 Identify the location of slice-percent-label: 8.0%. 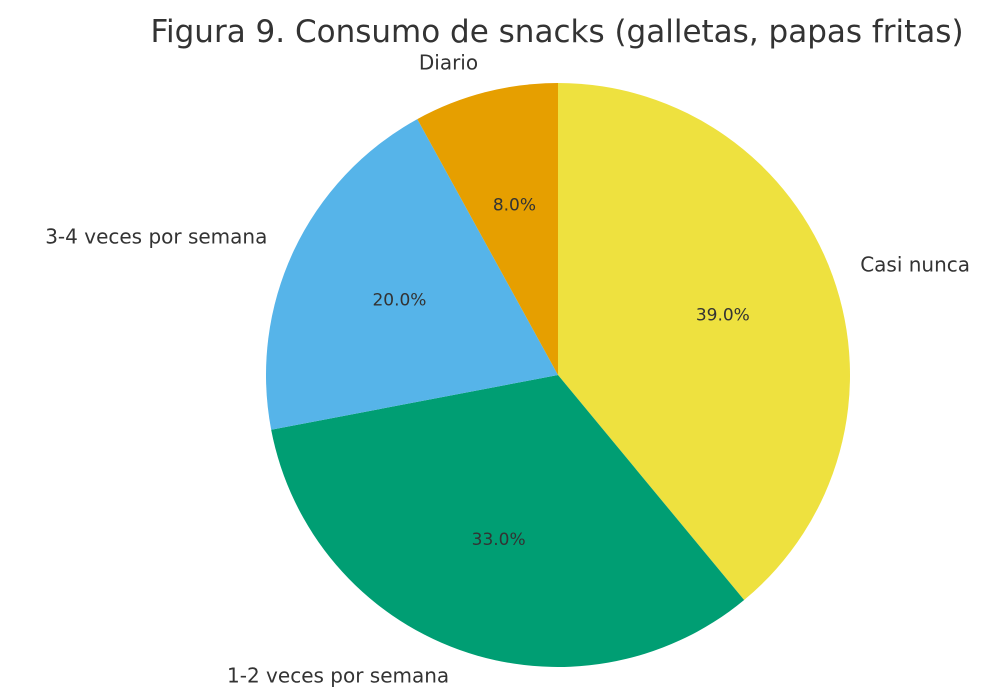
(514, 205).